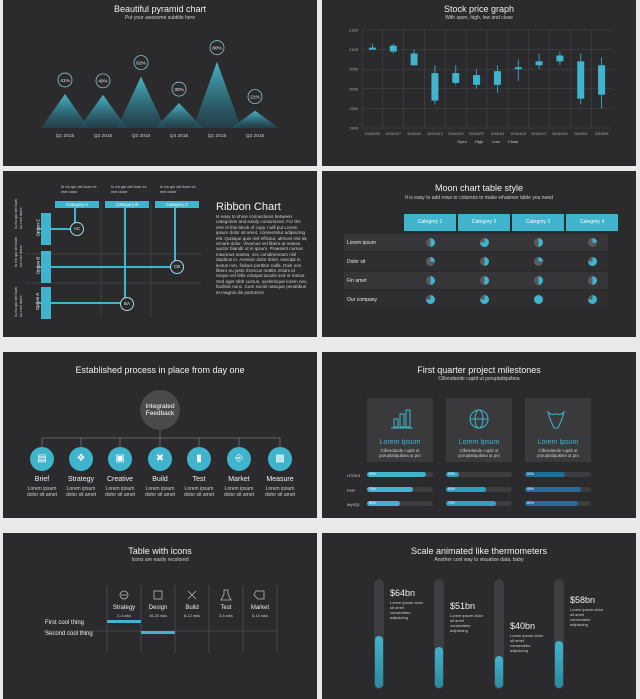 The width and height of the screenshot is (640, 699). What do you see at coordinates (42, 459) in the screenshot?
I see `document-icon: ▤` at bounding box center [42, 459].